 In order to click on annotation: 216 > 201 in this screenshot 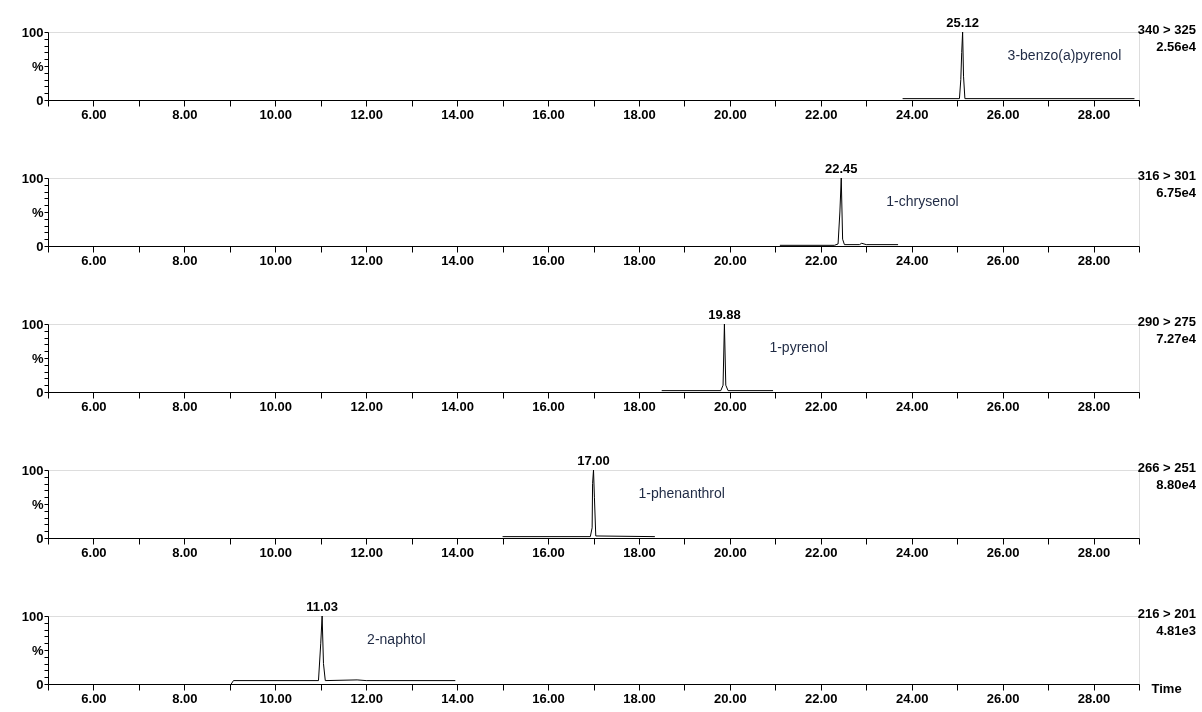, I will do `click(1166, 613)`.